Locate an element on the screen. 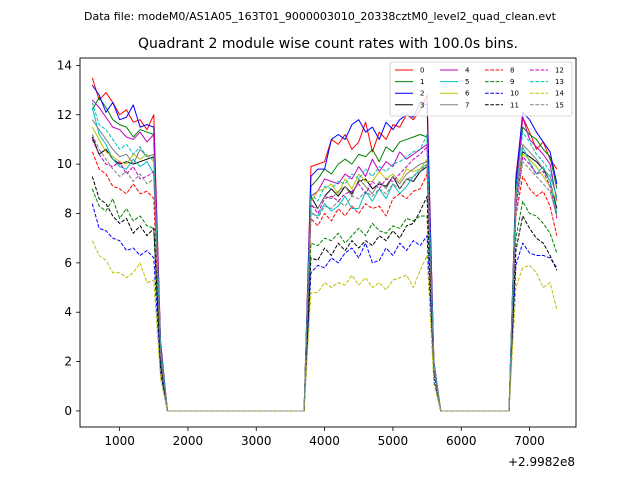  legend-box is located at coordinates (481, 89).